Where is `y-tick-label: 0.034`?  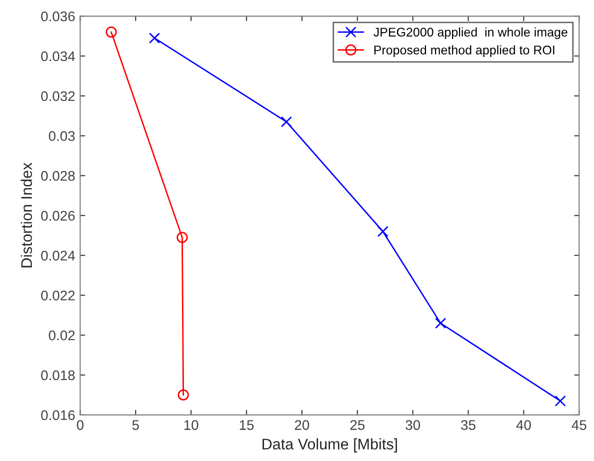 y-tick-label: 0.034 is located at coordinates (58, 56).